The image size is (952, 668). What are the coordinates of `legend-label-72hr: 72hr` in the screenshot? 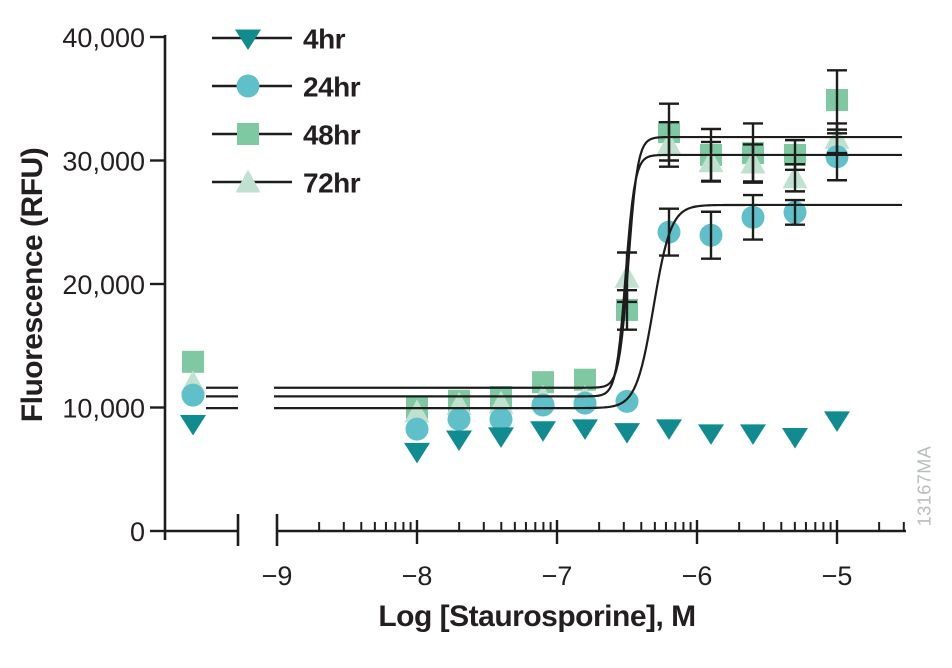 It's located at (332, 183).